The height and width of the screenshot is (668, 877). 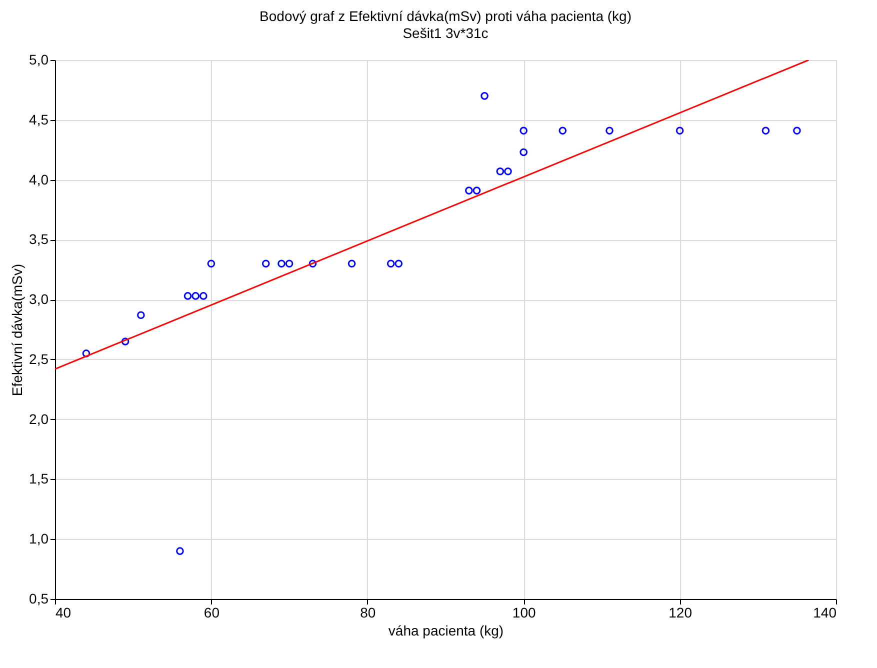 What do you see at coordinates (39, 418) in the screenshot?
I see `y-tick-label: 2,0` at bounding box center [39, 418].